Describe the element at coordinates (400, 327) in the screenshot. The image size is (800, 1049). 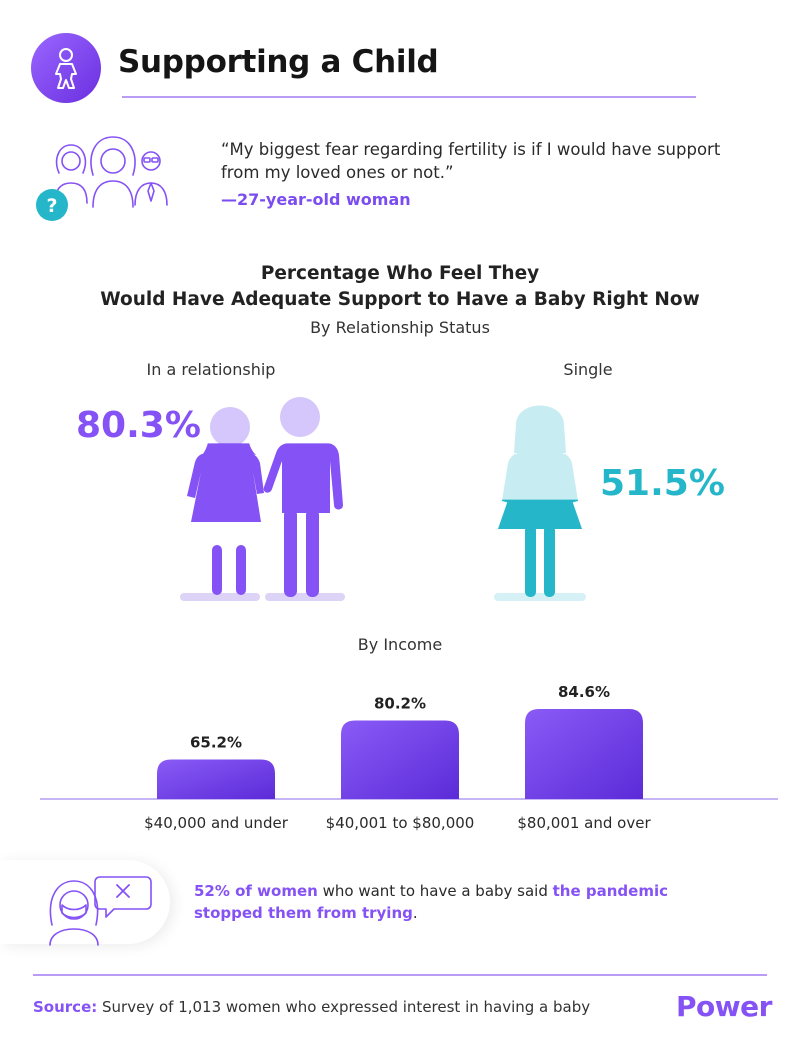
I see `chart-subtitle: By Relationship Status` at that location.